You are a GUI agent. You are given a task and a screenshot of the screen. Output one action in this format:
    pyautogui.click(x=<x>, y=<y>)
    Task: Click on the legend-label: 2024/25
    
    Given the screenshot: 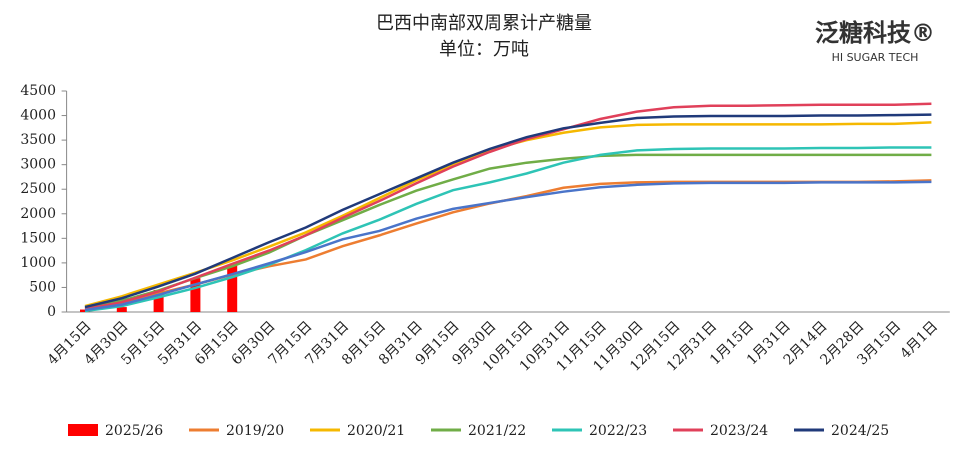 What is the action you would take?
    pyautogui.click(x=860, y=431)
    